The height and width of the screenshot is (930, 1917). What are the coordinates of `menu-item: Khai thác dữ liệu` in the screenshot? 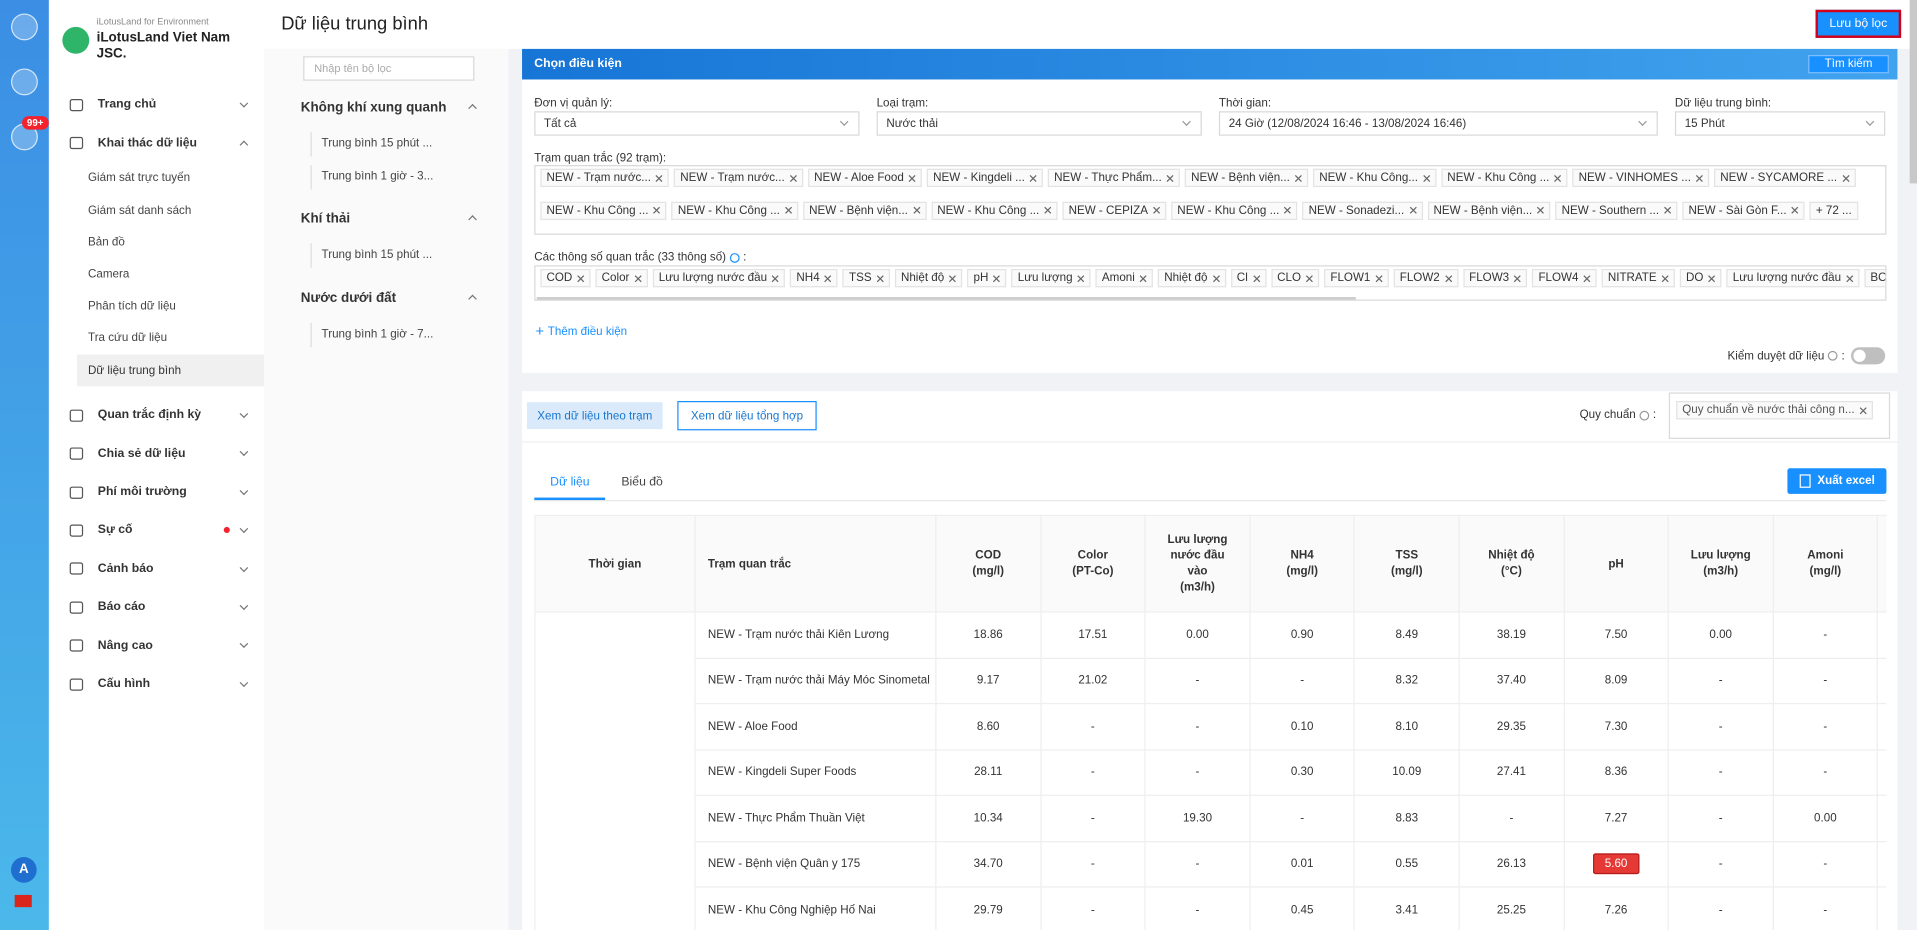 It's located at (156, 143).